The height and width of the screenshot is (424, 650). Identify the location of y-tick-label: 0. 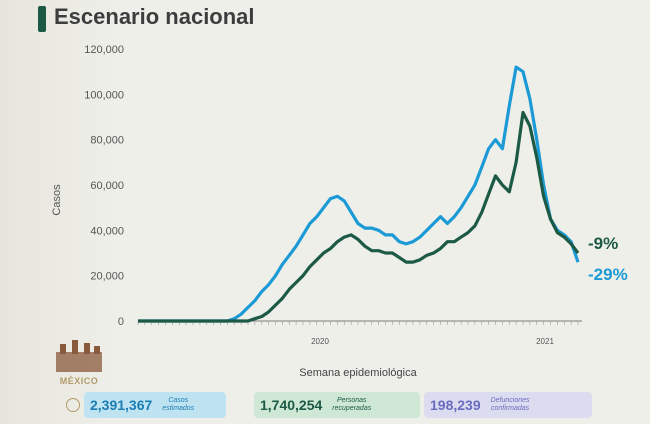
(121, 322).